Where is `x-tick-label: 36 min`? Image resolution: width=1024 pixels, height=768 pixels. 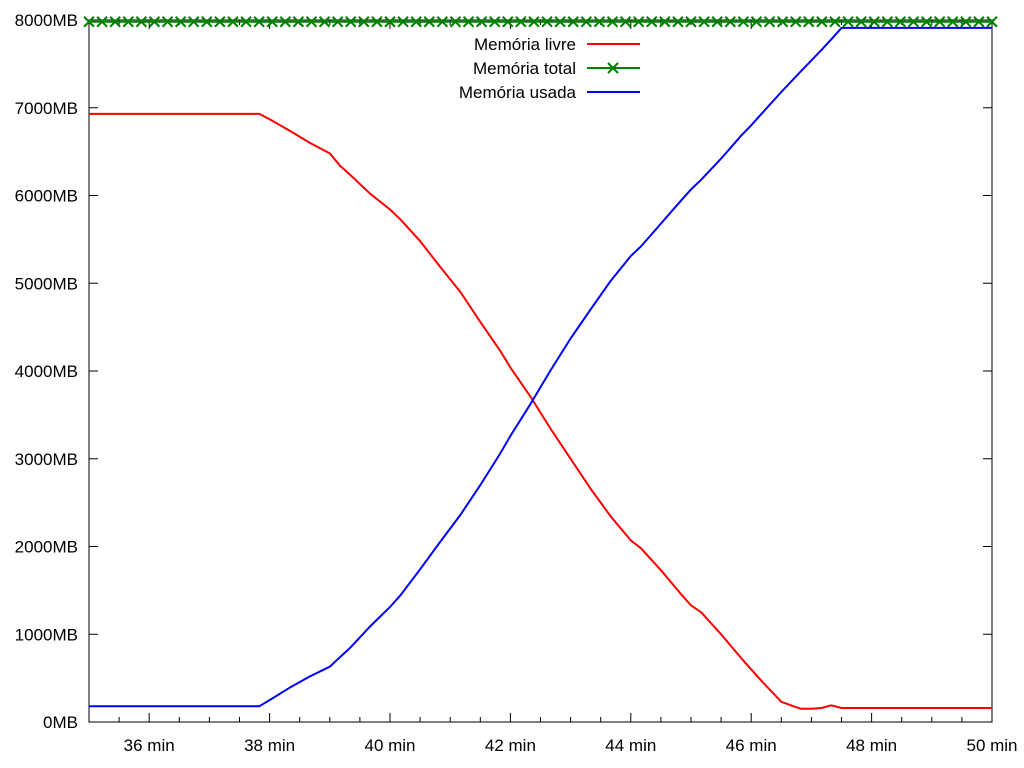 x-tick-label: 36 min is located at coordinates (149, 745).